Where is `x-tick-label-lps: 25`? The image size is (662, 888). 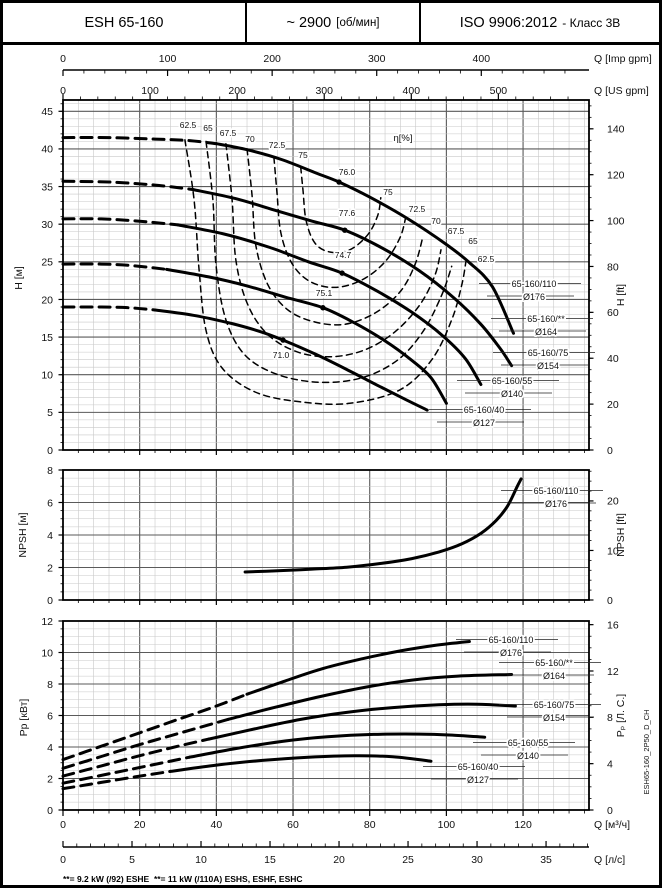
x-tick-label-lps: 25 is located at coordinates (408, 860).